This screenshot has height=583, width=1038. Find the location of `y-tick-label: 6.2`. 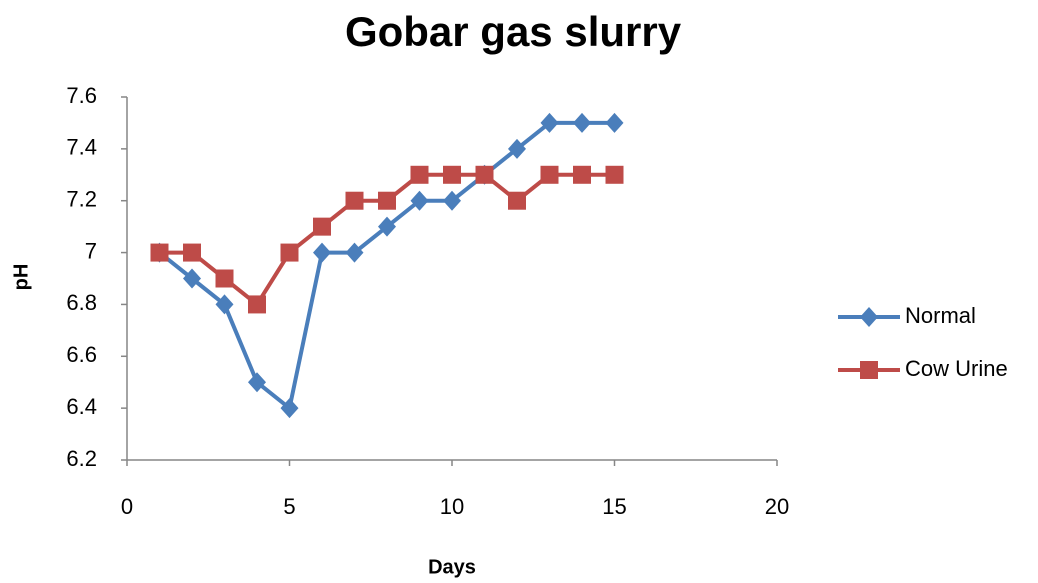

y-tick-label: 6.2 is located at coordinates (81, 458).